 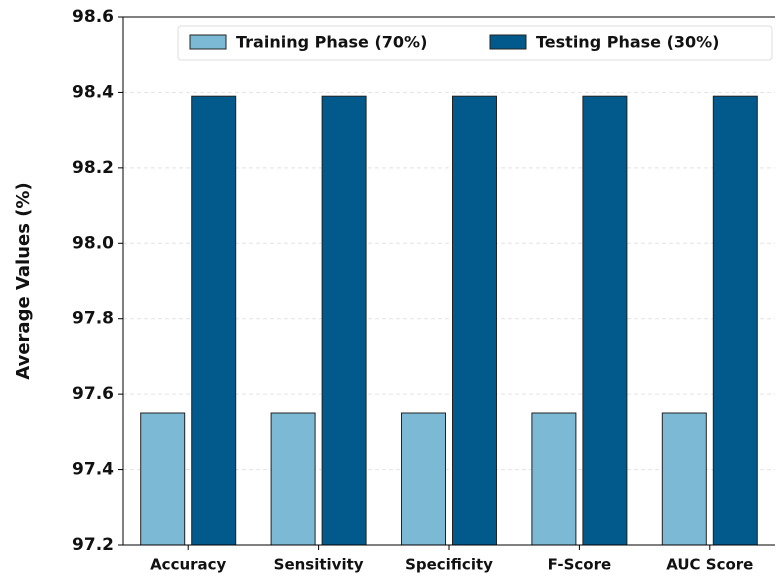 I want to click on y-tick-label: 97.2, so click(x=93, y=545).